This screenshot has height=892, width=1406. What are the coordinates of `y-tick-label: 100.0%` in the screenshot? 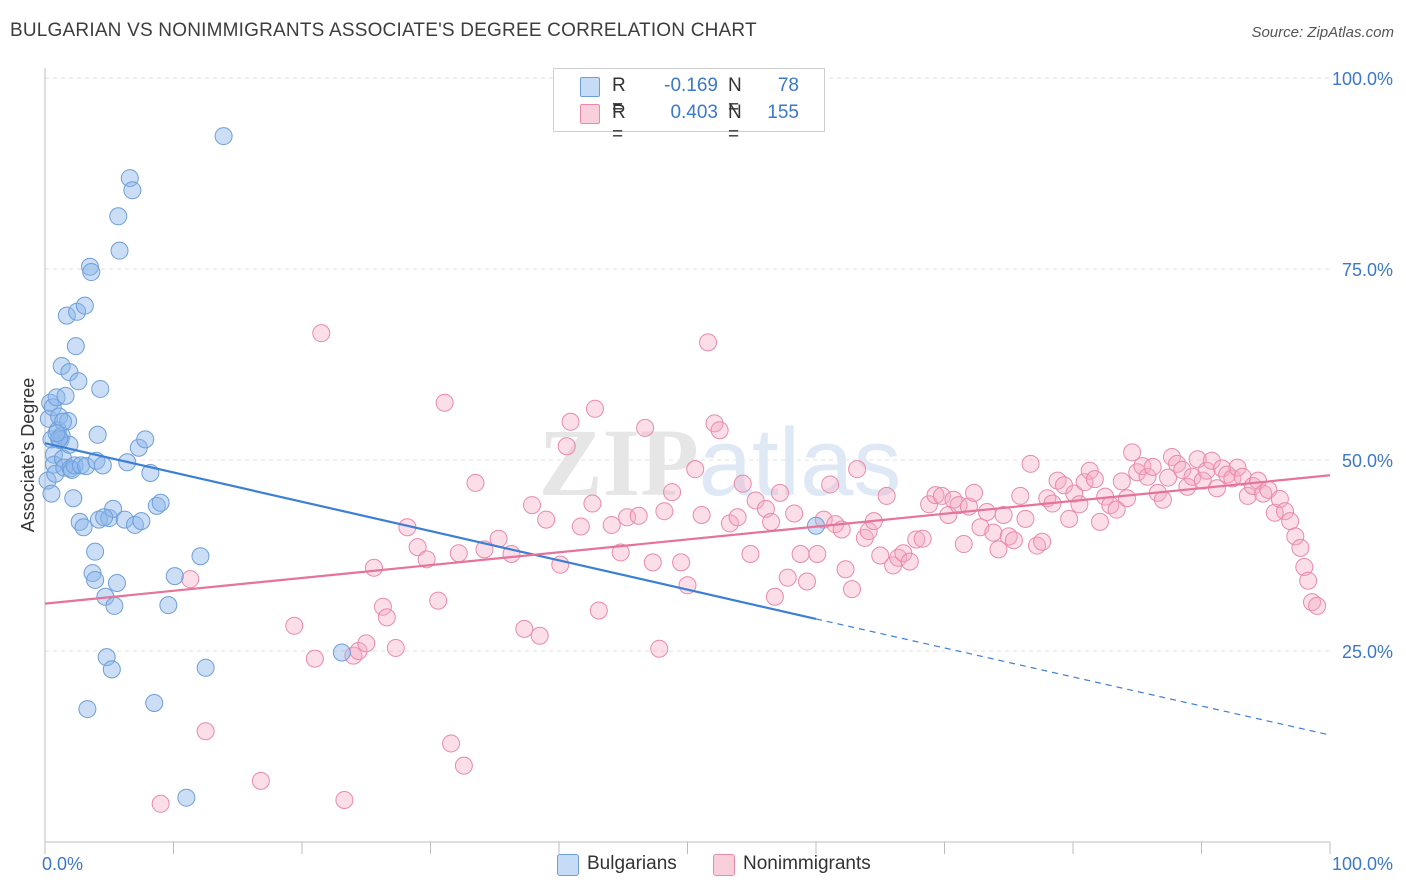 It's located at (1362, 79).